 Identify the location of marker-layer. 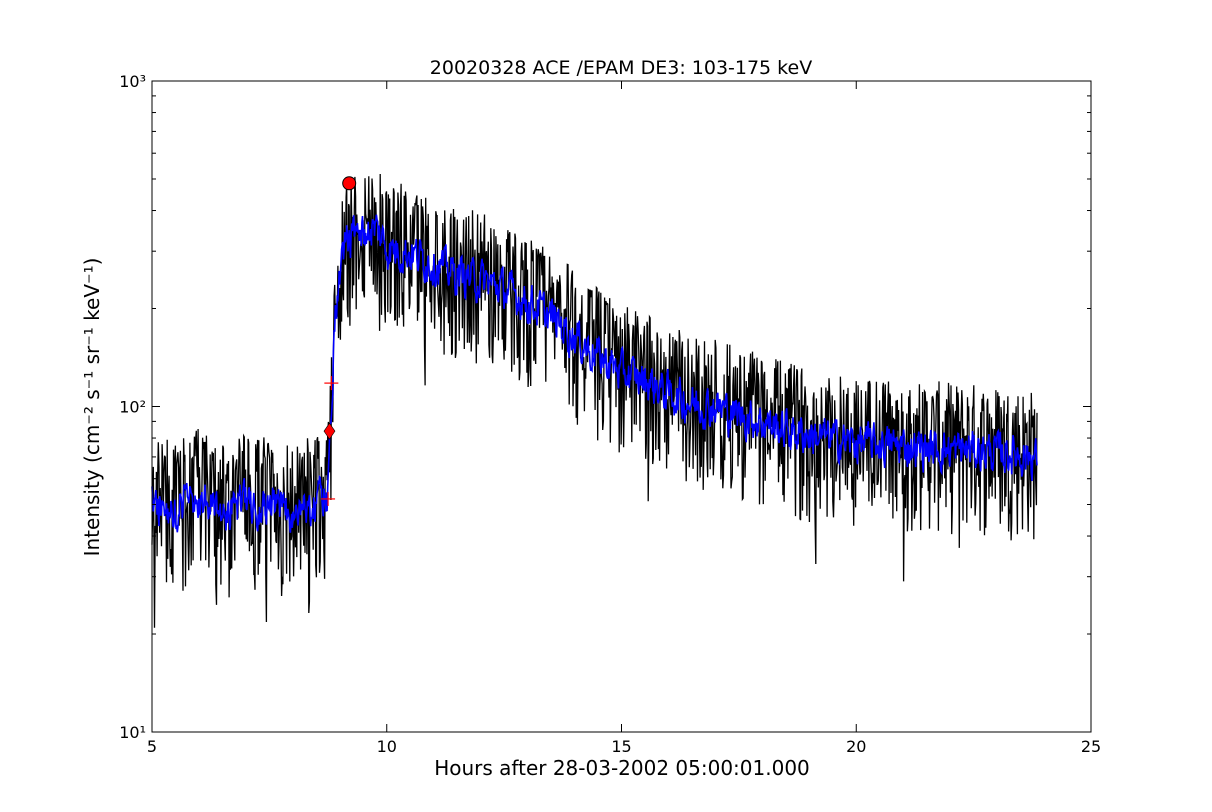
(339, 341).